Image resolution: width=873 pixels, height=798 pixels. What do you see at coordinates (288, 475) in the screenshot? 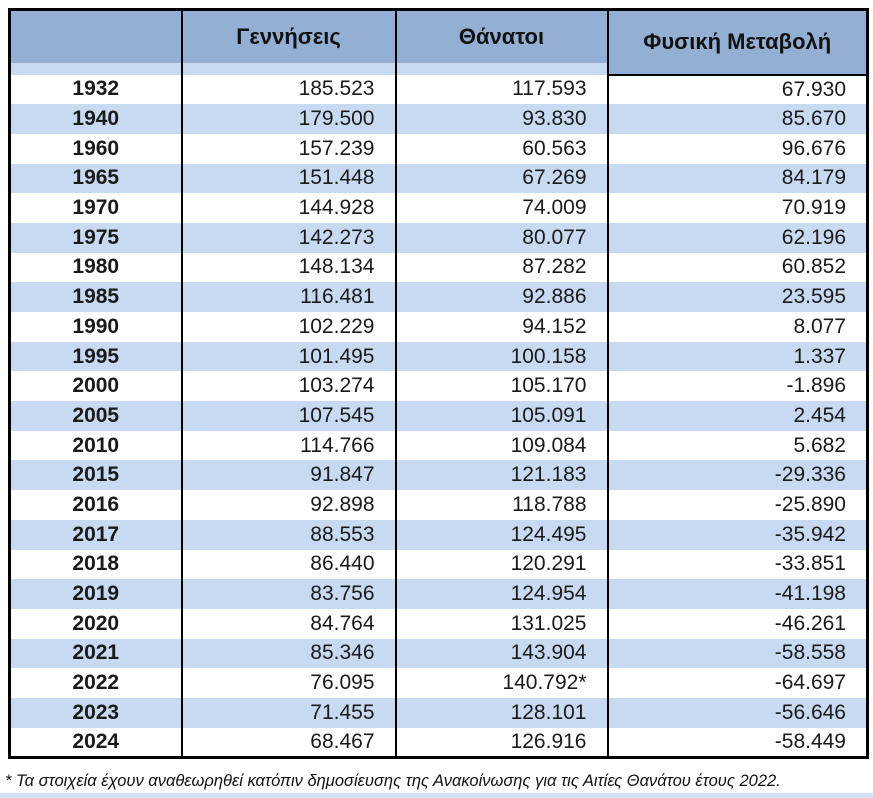
I see `births-cell: 91.847` at bounding box center [288, 475].